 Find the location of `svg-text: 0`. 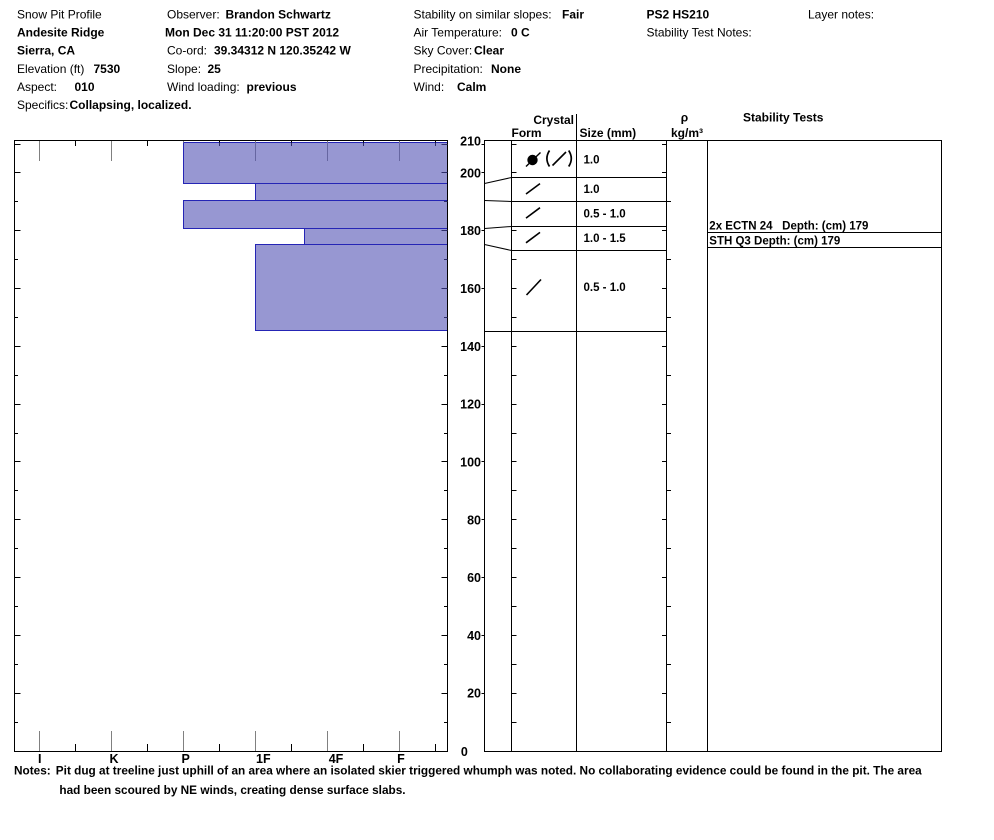

svg-text: 0 is located at coordinates (464, 752).